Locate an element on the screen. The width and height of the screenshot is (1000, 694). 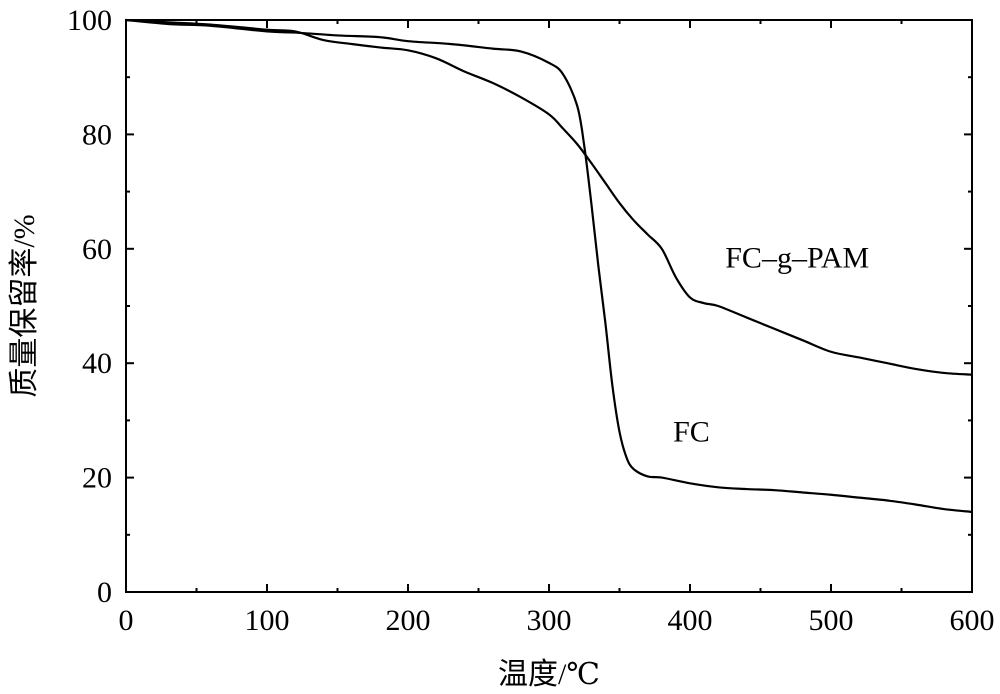
y-tick-label: 80 is located at coordinates (97, 134).